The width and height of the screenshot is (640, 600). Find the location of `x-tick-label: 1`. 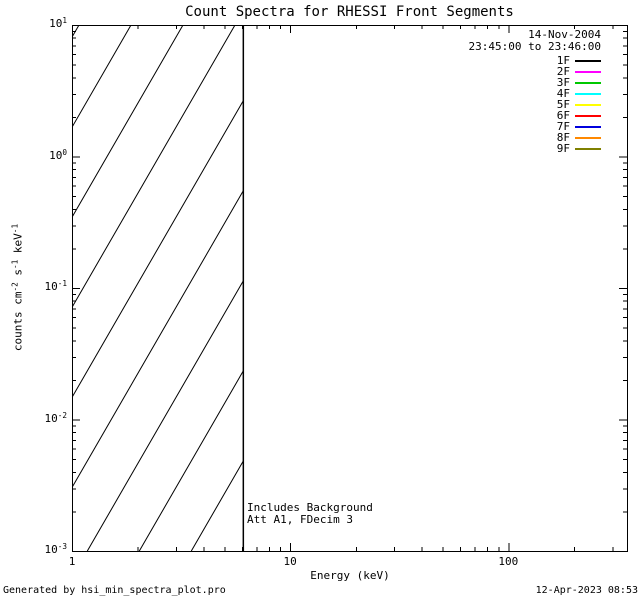

x-tick-label: 1 is located at coordinates (72, 561).